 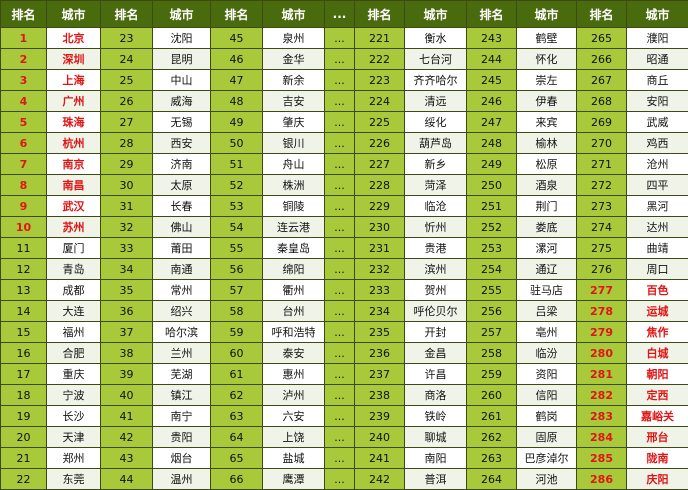 I want to click on rank-cell: 239, so click(x=380, y=416).